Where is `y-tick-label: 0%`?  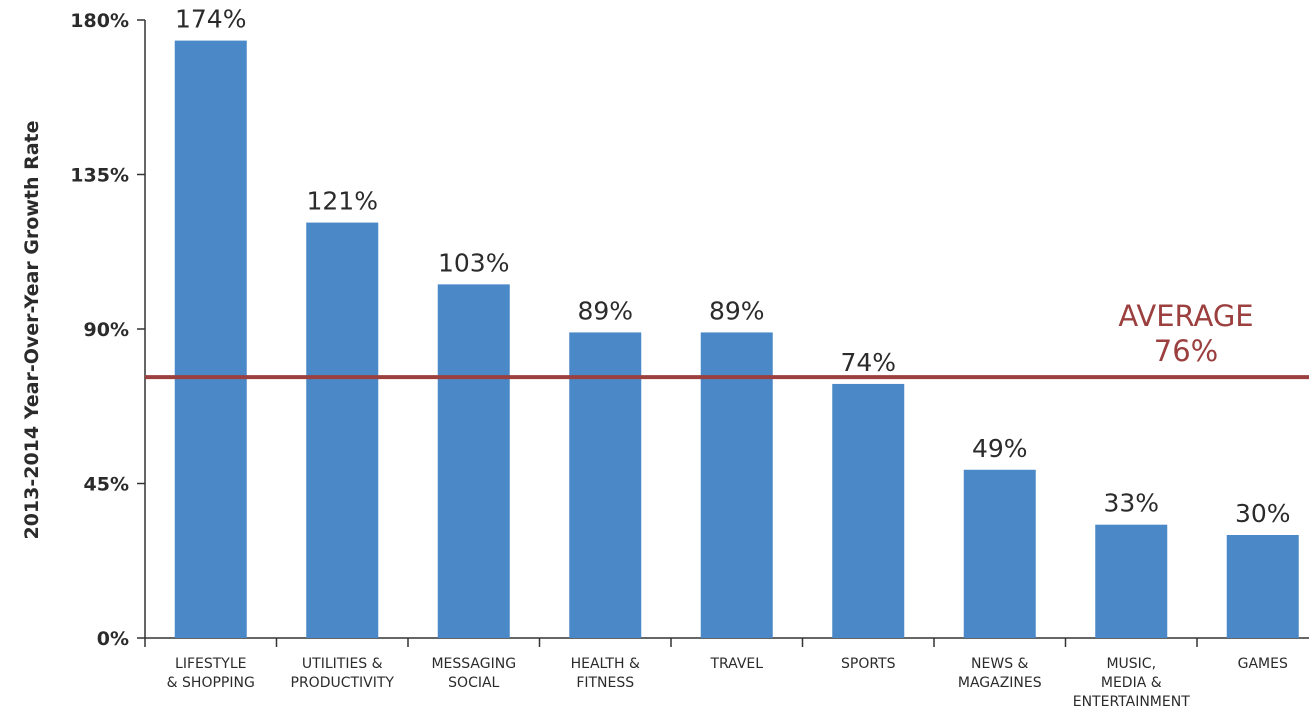 y-tick-label: 0% is located at coordinates (113, 639).